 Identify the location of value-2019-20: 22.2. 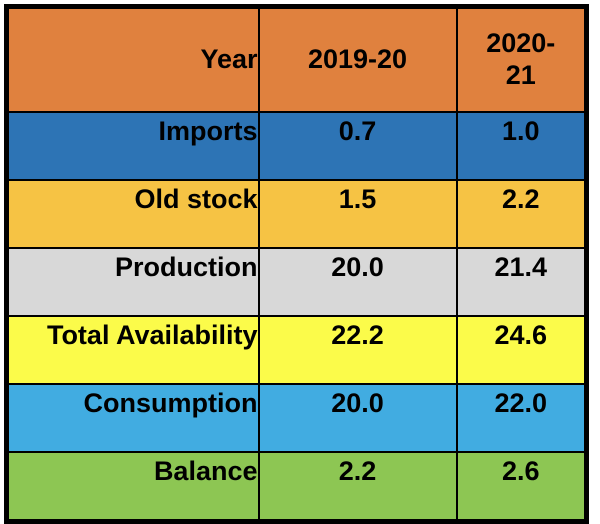
(357, 350).